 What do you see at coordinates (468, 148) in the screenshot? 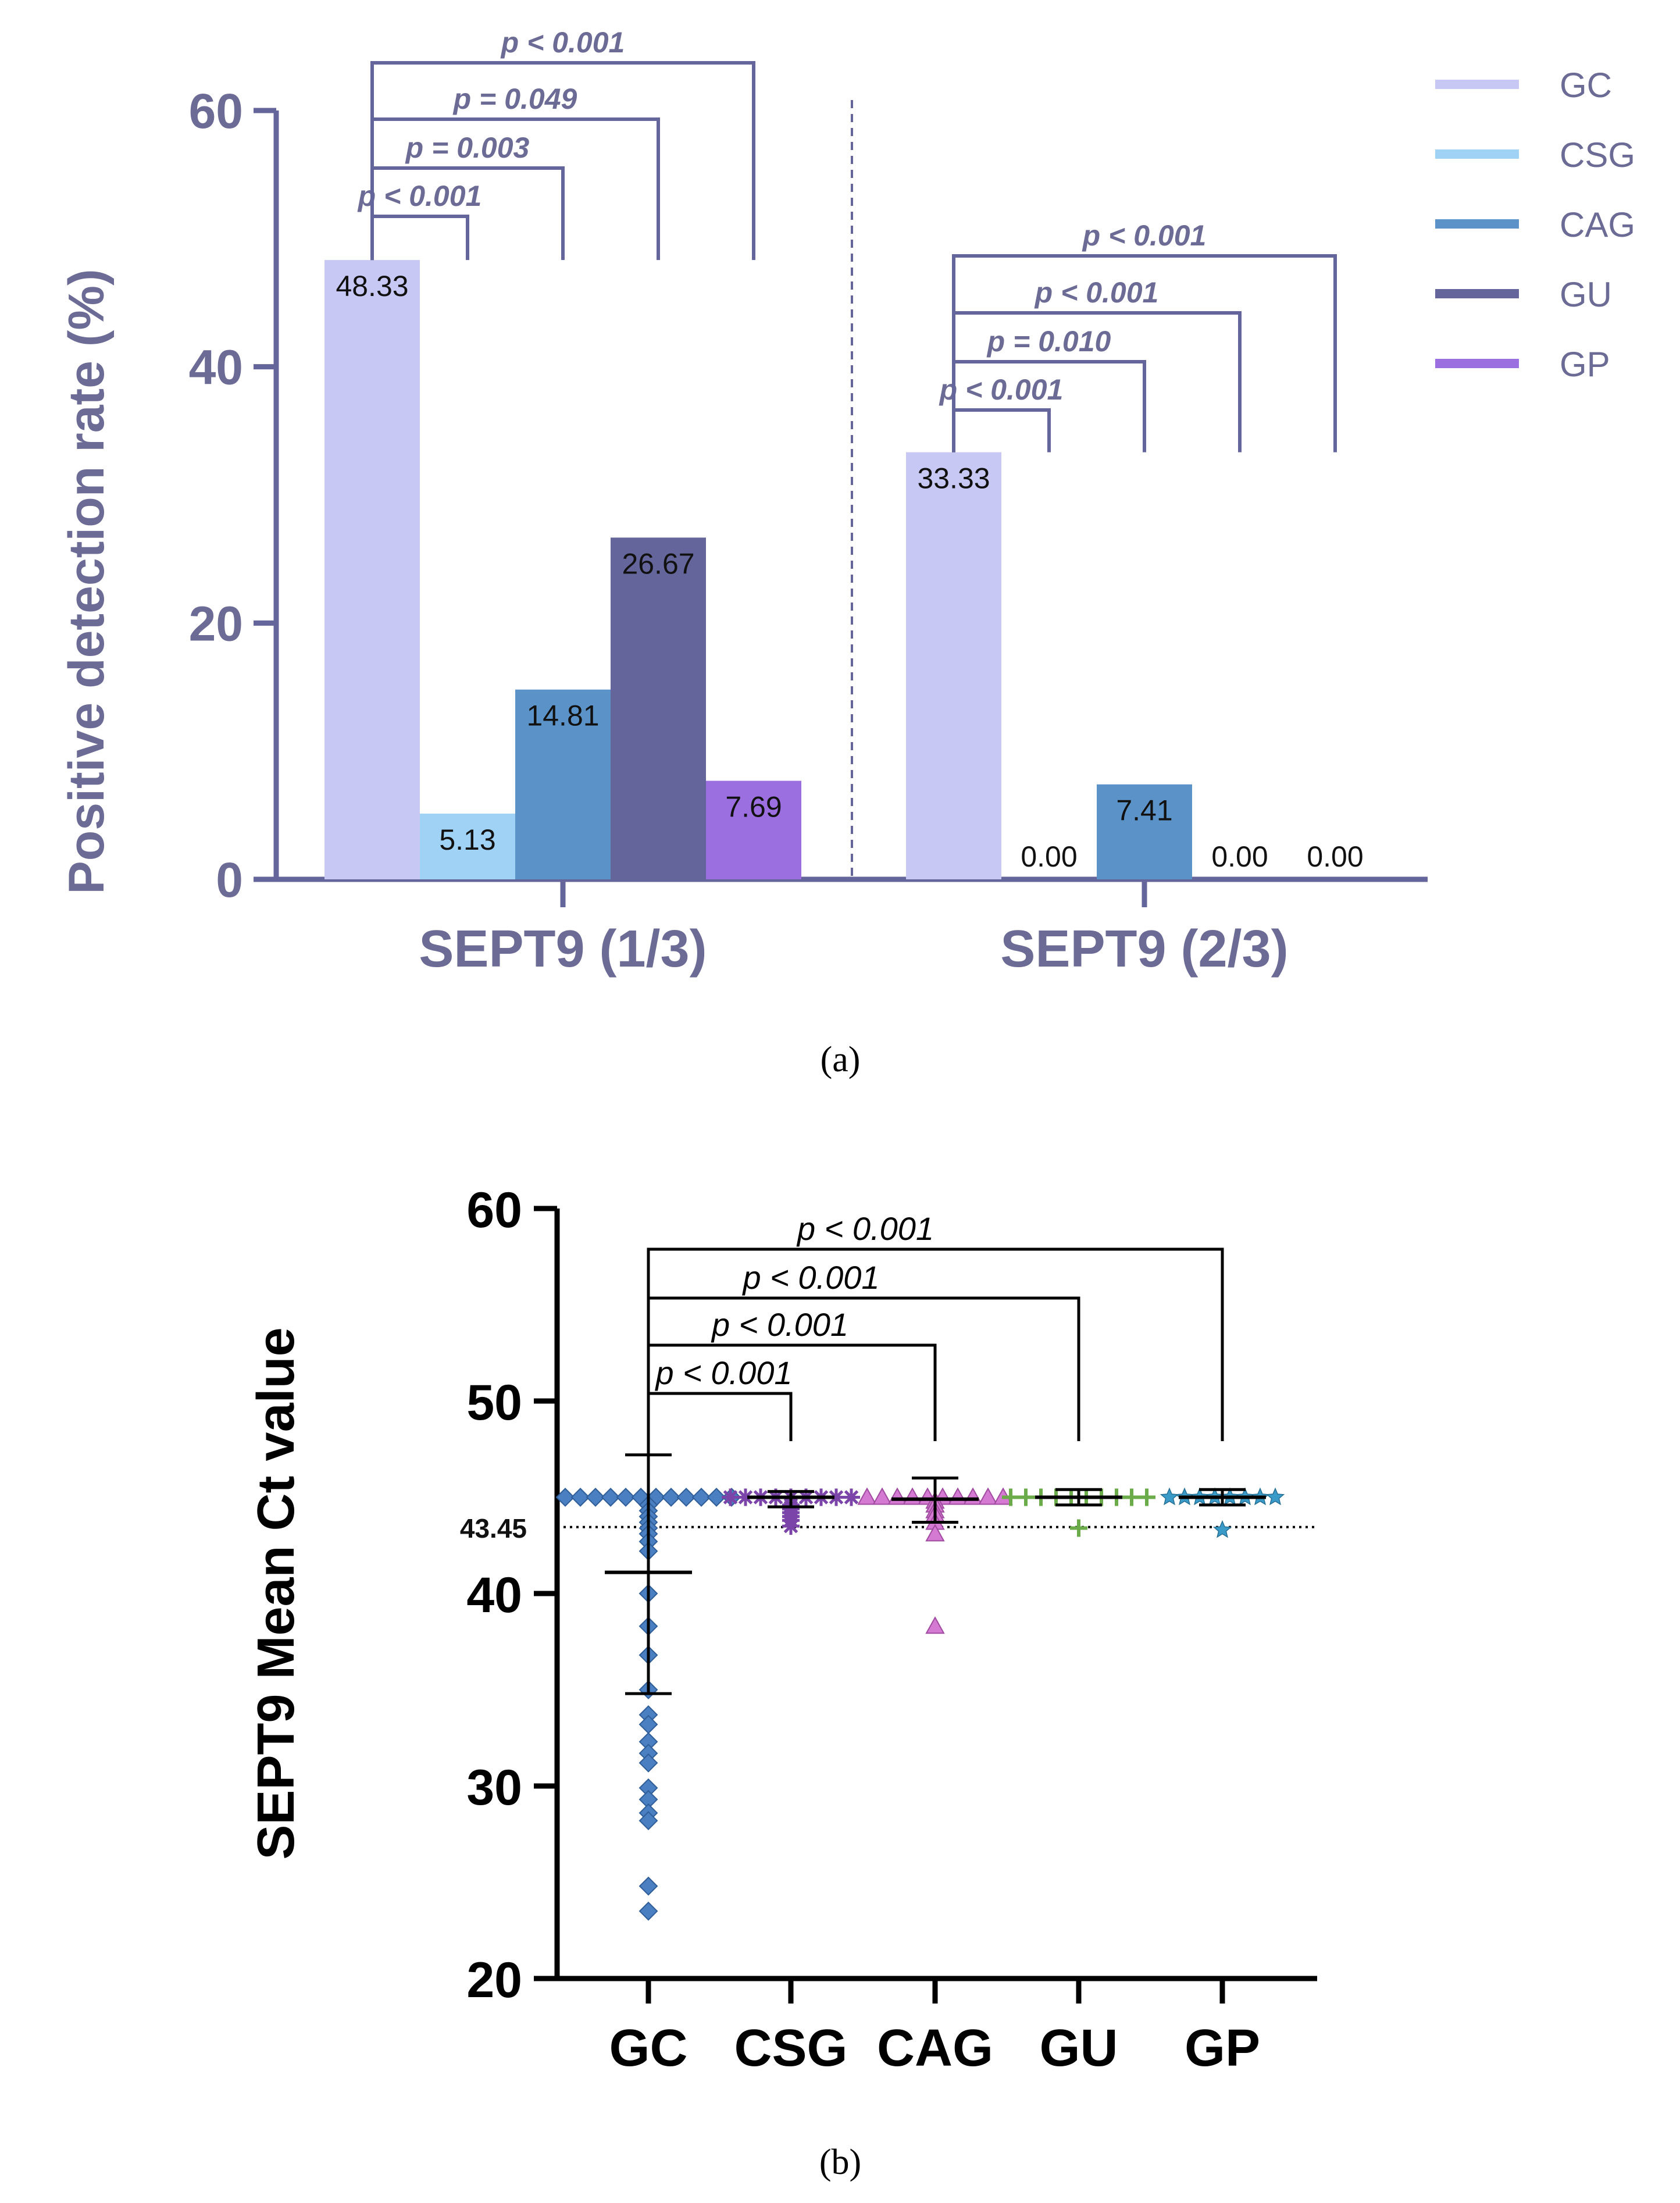
I see `a-p-value-label: p = 0.003` at bounding box center [468, 148].